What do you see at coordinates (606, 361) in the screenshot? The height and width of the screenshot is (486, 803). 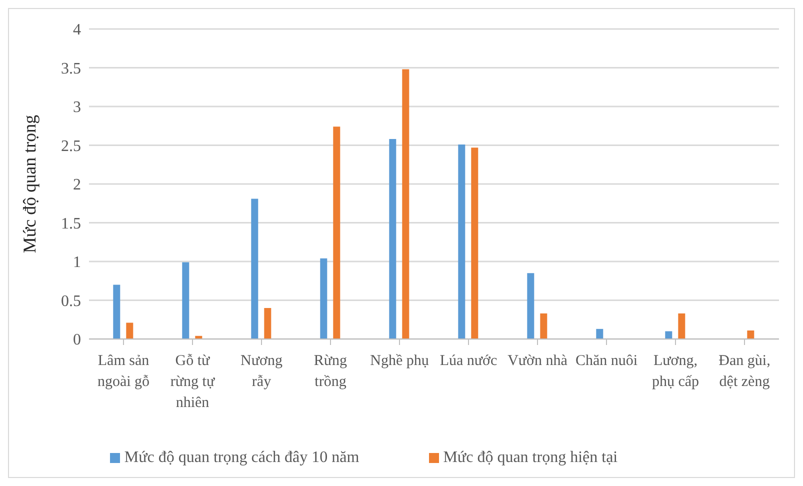 I see `x-tick-label: Chăn nuôi` at bounding box center [606, 361].